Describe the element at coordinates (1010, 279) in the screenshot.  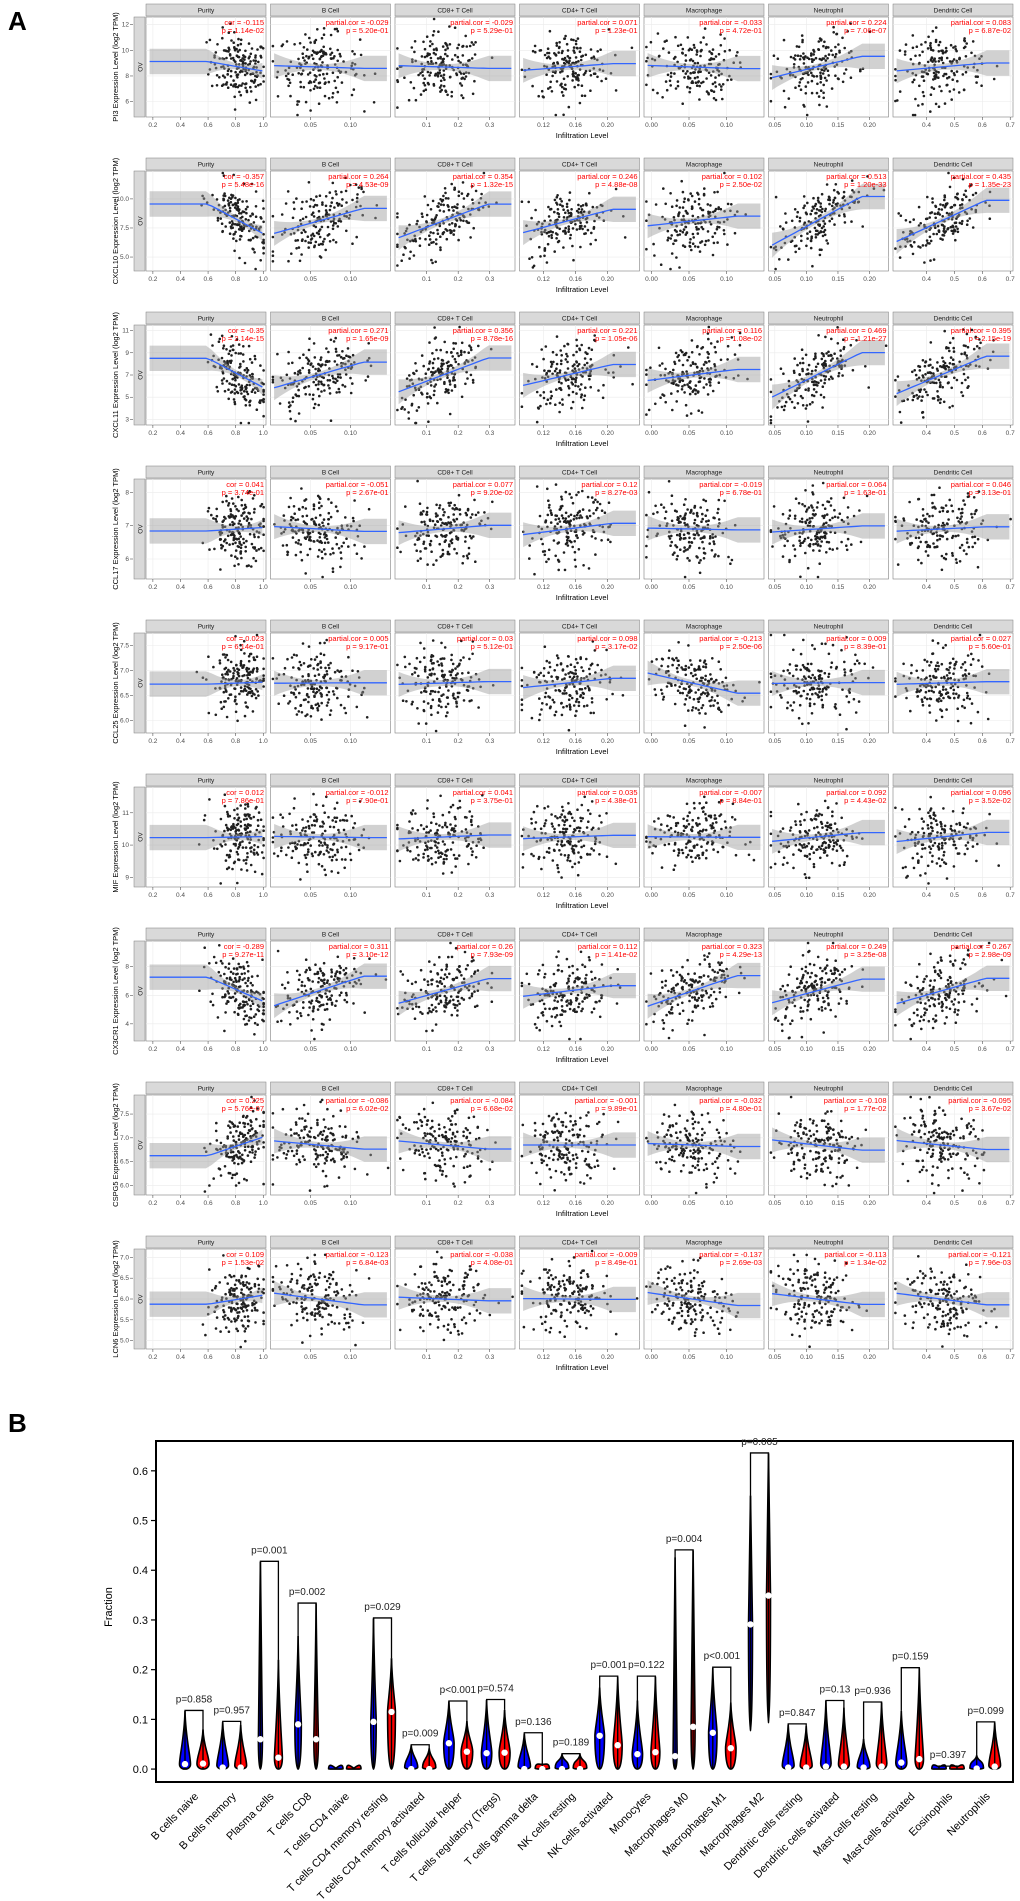
I see `x-tick-label: 0.7` at that location.